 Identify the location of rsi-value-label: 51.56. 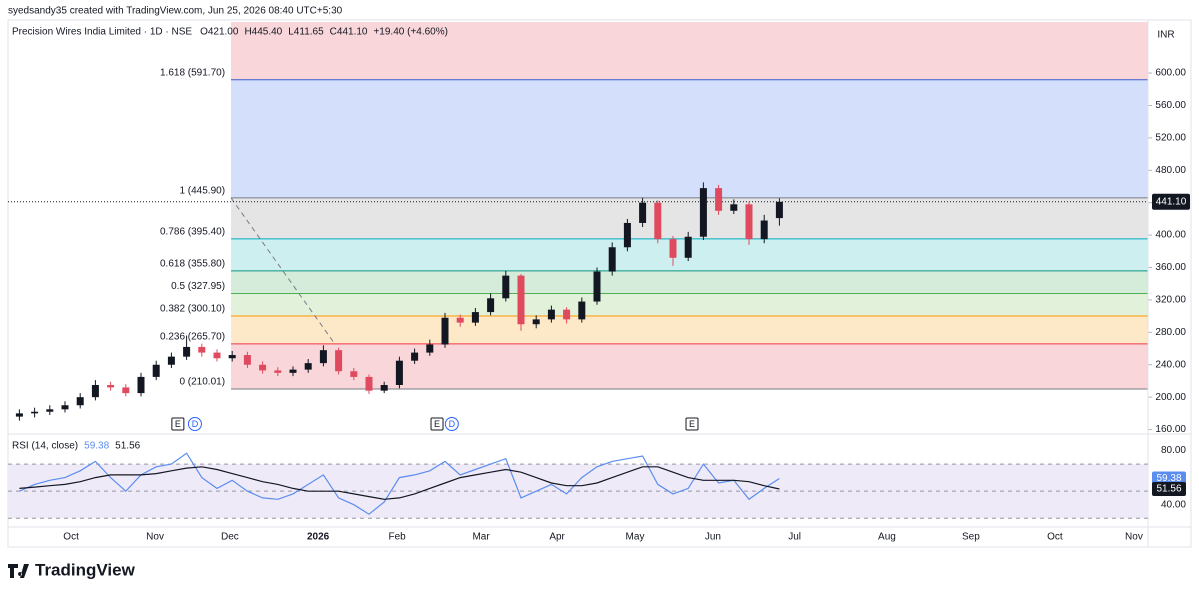
(1168, 489).